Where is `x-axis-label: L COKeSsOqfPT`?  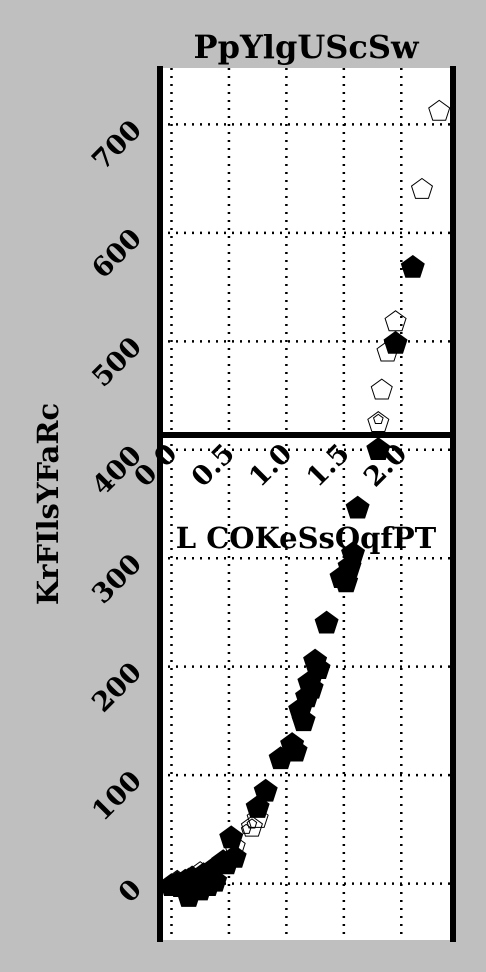 x-axis-label: L COKeSsOqfPT is located at coordinates (306, 538).